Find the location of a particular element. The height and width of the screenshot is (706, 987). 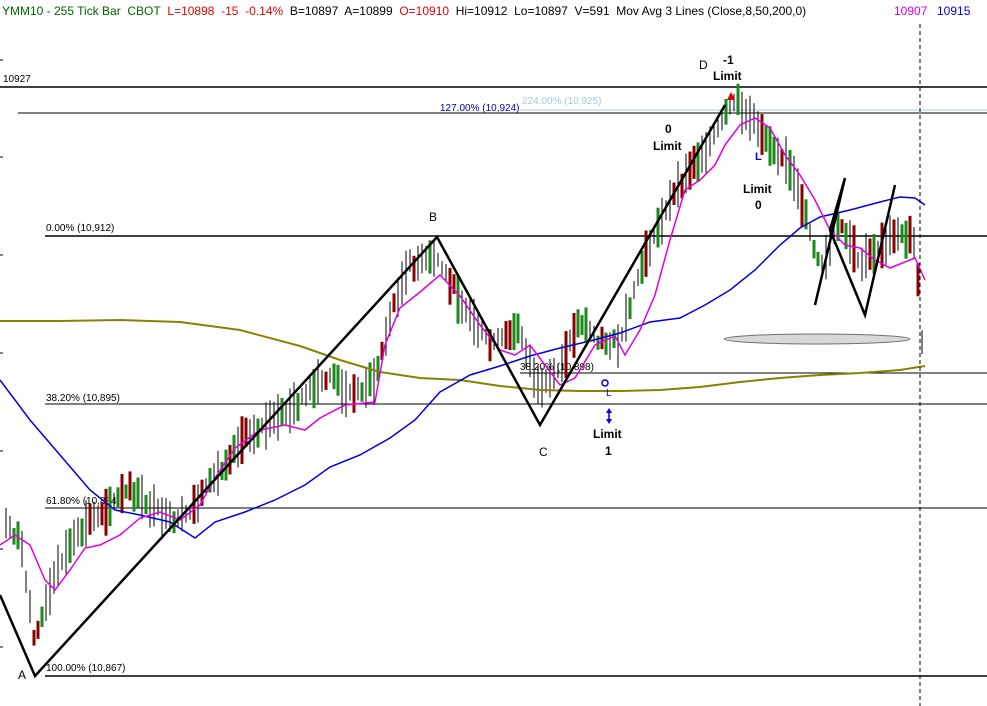

change-pct: -0.14% is located at coordinates (264, 11).